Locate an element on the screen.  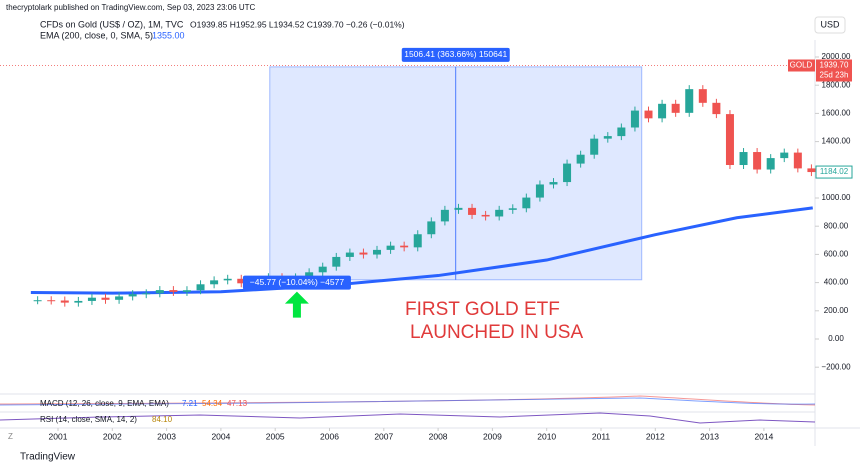
rsi-label: RSI (14, close, SMA, 14, 2) is located at coordinates (88, 419).